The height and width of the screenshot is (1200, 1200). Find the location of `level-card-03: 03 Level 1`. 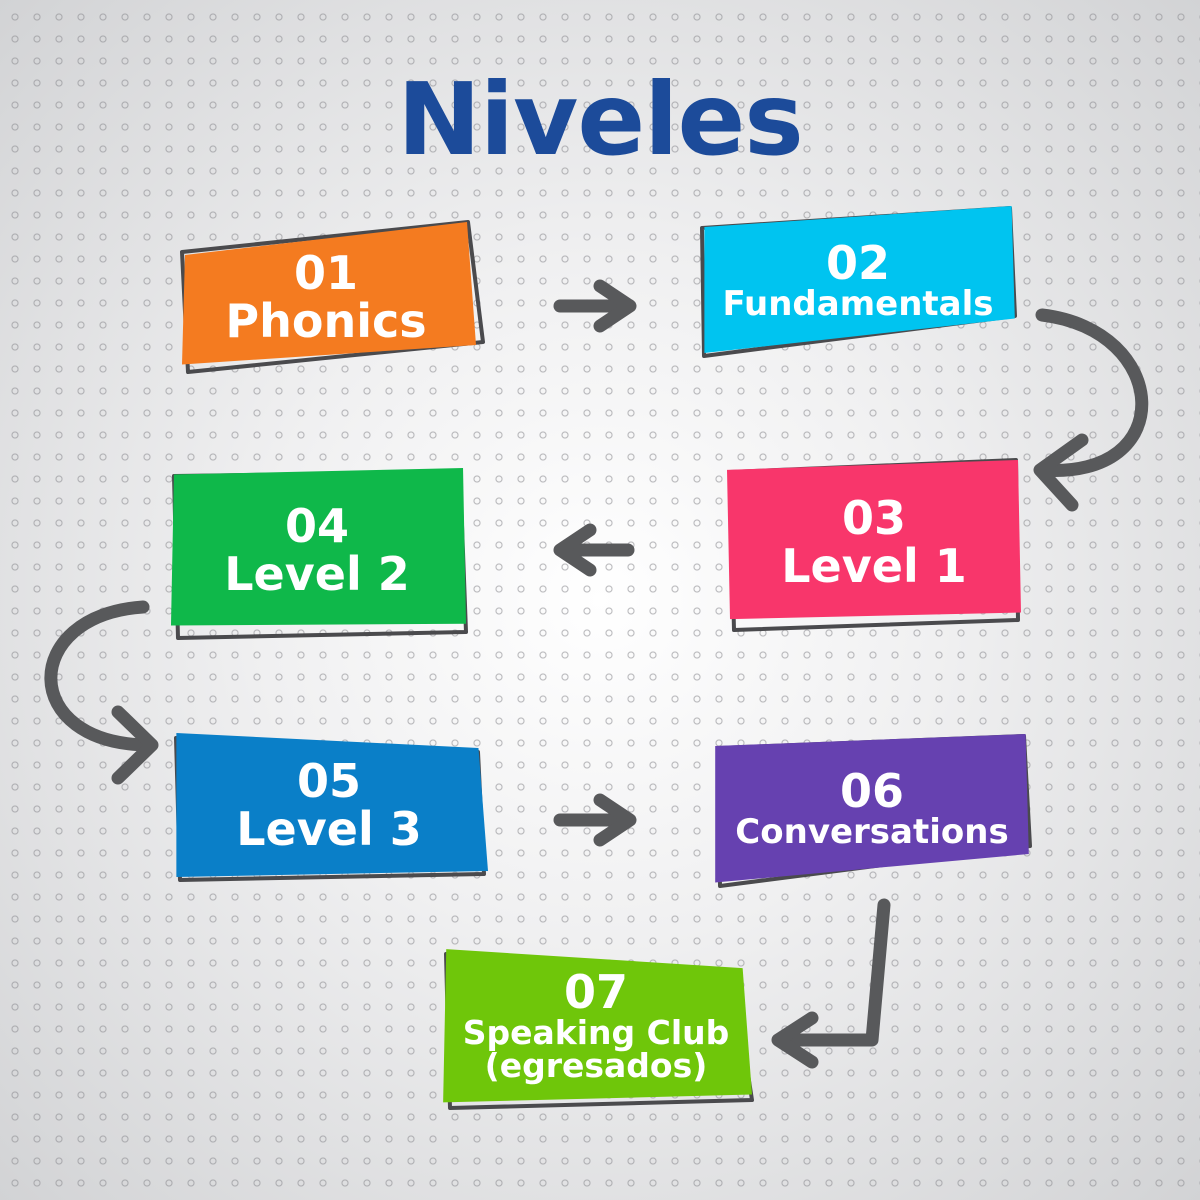

level-card-03: 03 Level 1 is located at coordinates (874, 540).